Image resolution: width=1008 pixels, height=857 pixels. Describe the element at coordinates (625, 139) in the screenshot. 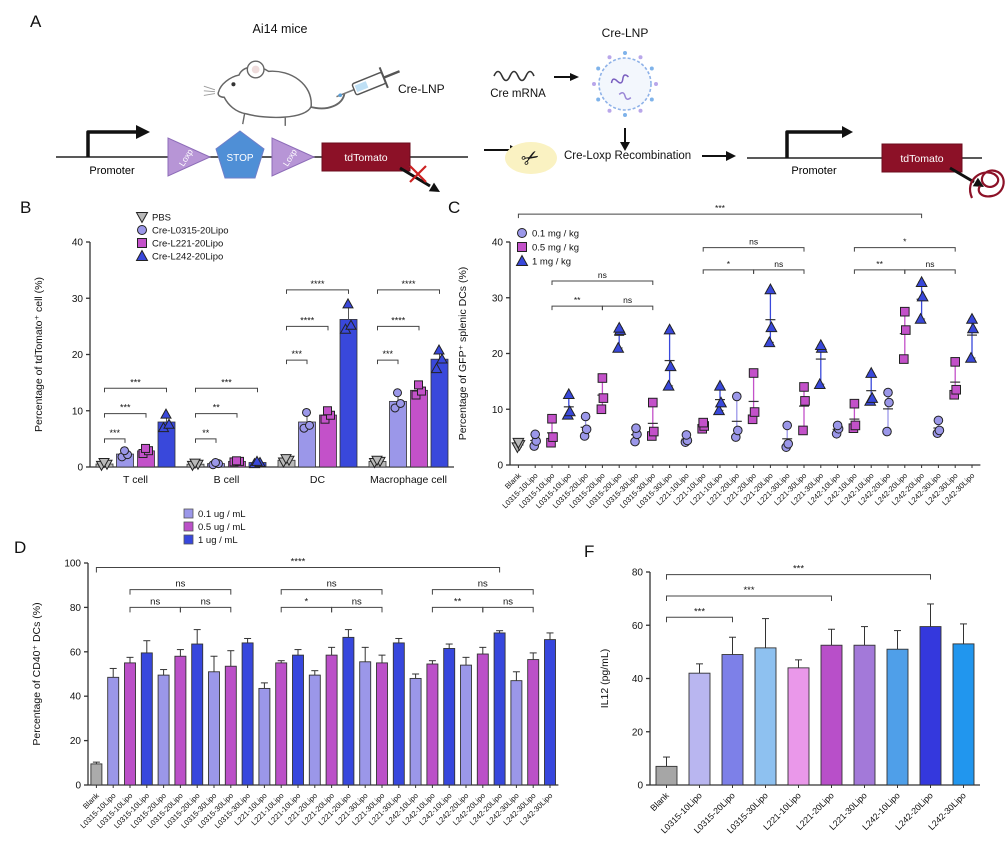

I see `lnp-down-arrow` at that location.